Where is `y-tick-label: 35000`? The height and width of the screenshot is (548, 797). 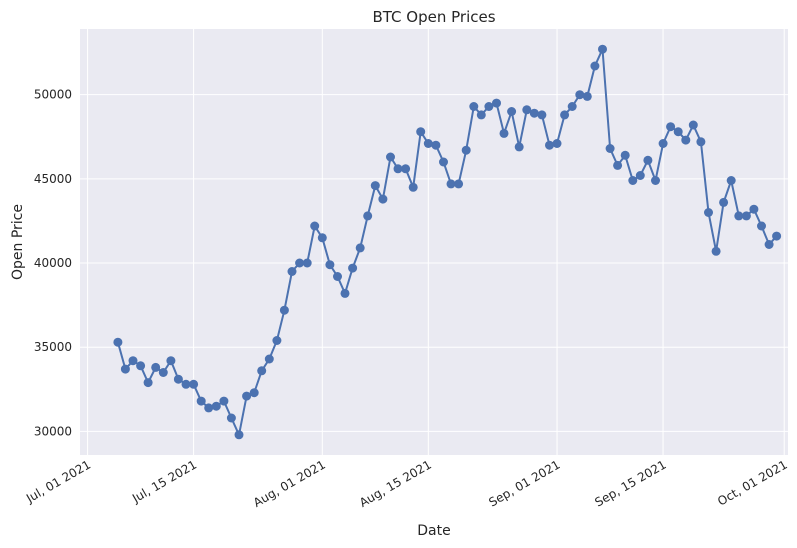 y-tick-label: 35000 is located at coordinates (53, 347).